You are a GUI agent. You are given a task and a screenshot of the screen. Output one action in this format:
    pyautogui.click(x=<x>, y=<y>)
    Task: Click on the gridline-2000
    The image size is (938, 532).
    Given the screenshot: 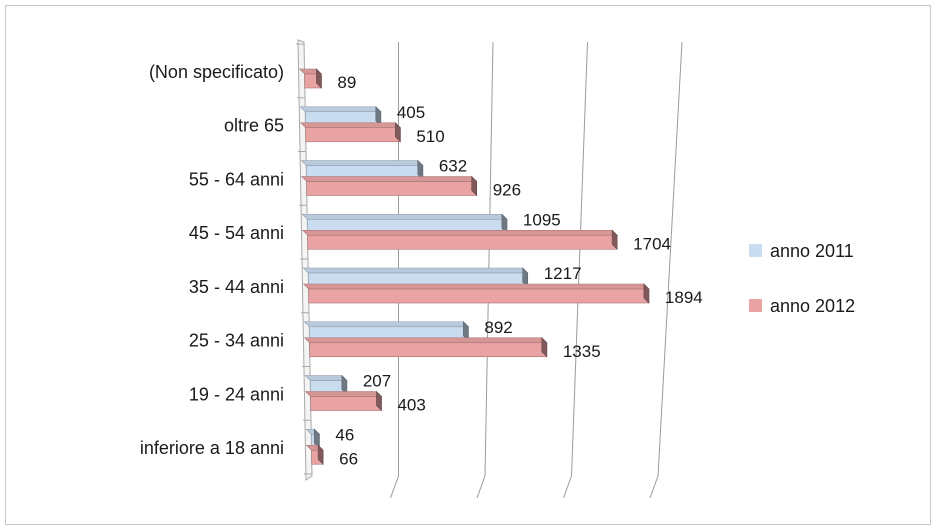 What is the action you would take?
    pyautogui.click(x=670, y=259)
    